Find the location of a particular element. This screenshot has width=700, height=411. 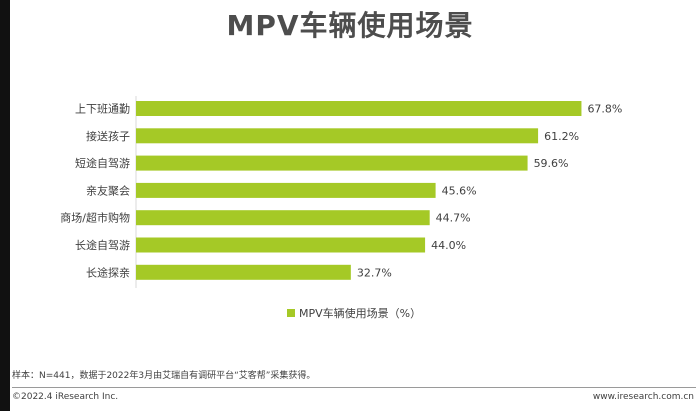

value-label: 67.8% is located at coordinates (604, 109).